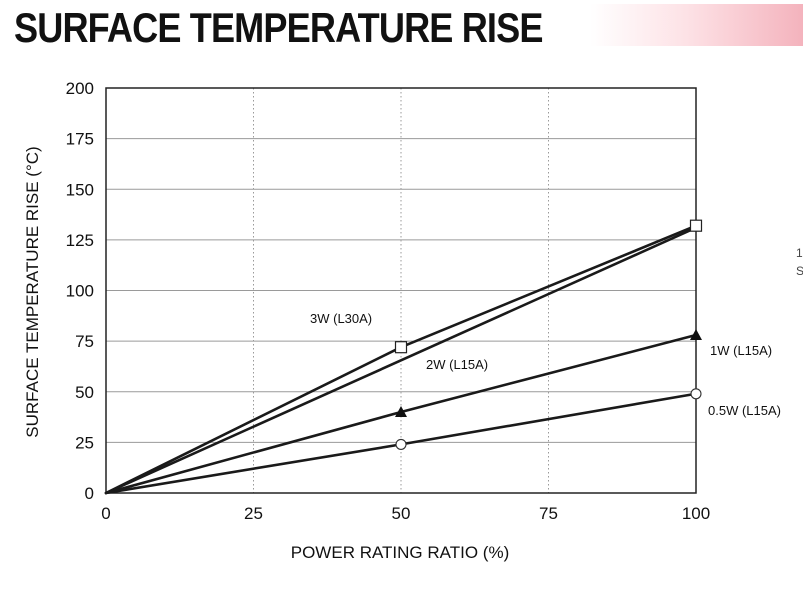  Describe the element at coordinates (89, 493) in the screenshot. I see `y-tick-label: 0` at that location.